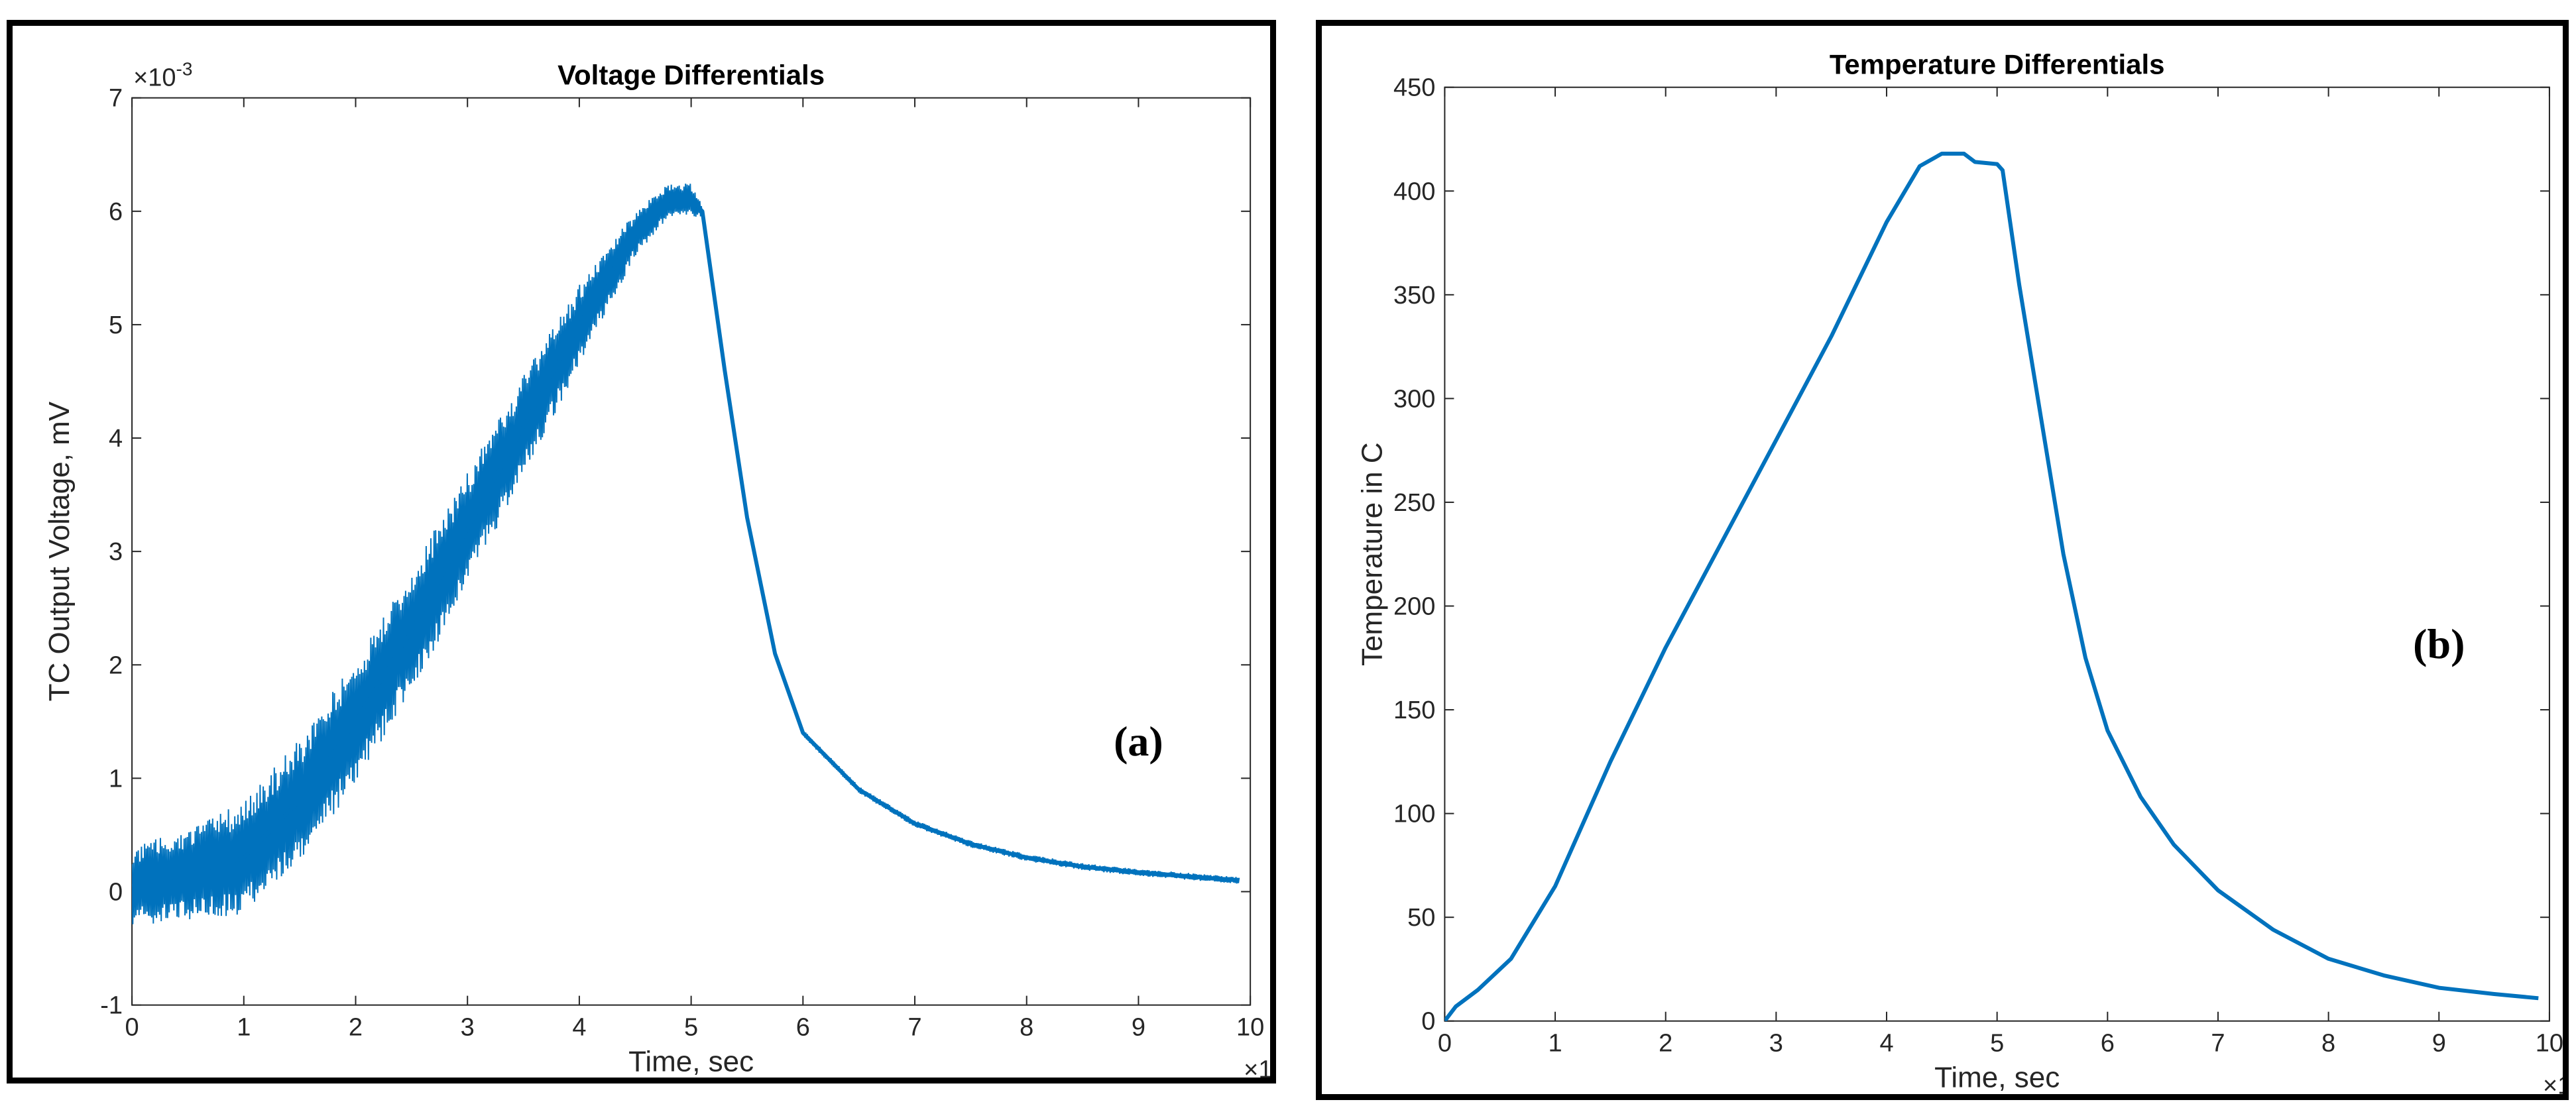 The width and height of the screenshot is (2576, 1110). Describe the element at coordinates (1414, 607) in the screenshot. I see `y-tick-label: 200` at that location.